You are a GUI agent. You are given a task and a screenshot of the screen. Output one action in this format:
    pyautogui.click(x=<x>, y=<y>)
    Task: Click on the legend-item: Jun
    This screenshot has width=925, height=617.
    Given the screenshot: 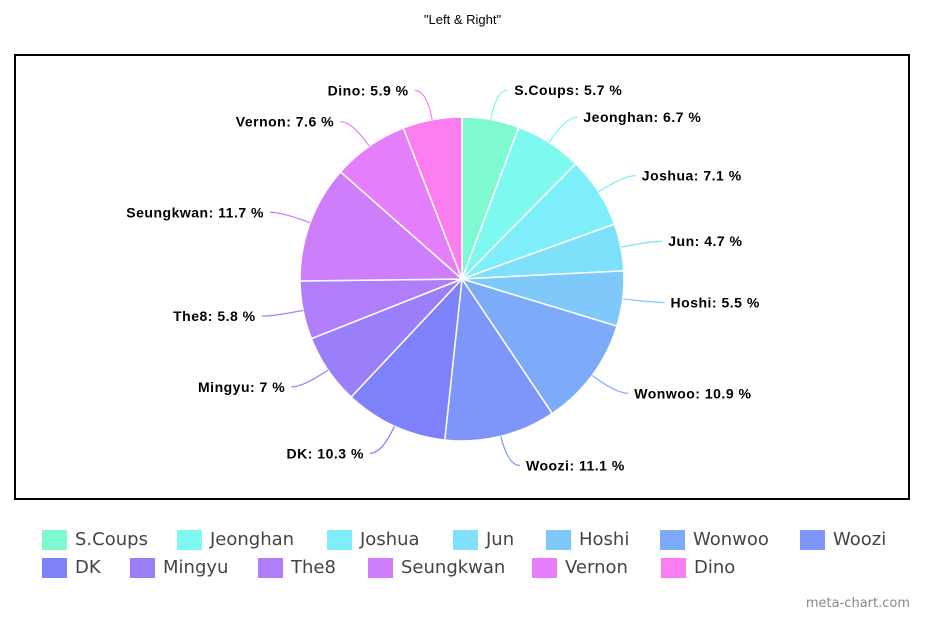 What is the action you would take?
    pyautogui.click(x=483, y=539)
    